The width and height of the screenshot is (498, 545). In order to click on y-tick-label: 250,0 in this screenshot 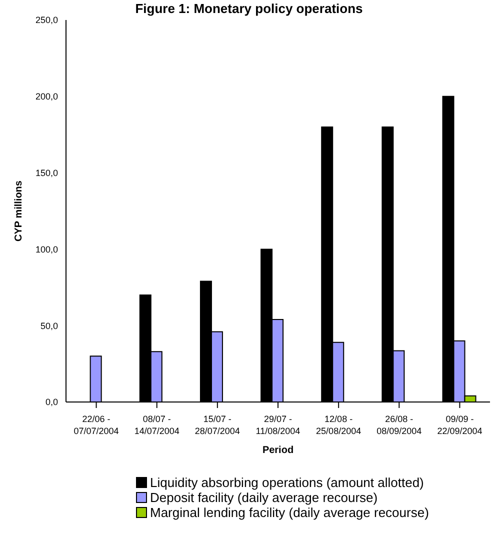, I will do `click(46, 20)`.